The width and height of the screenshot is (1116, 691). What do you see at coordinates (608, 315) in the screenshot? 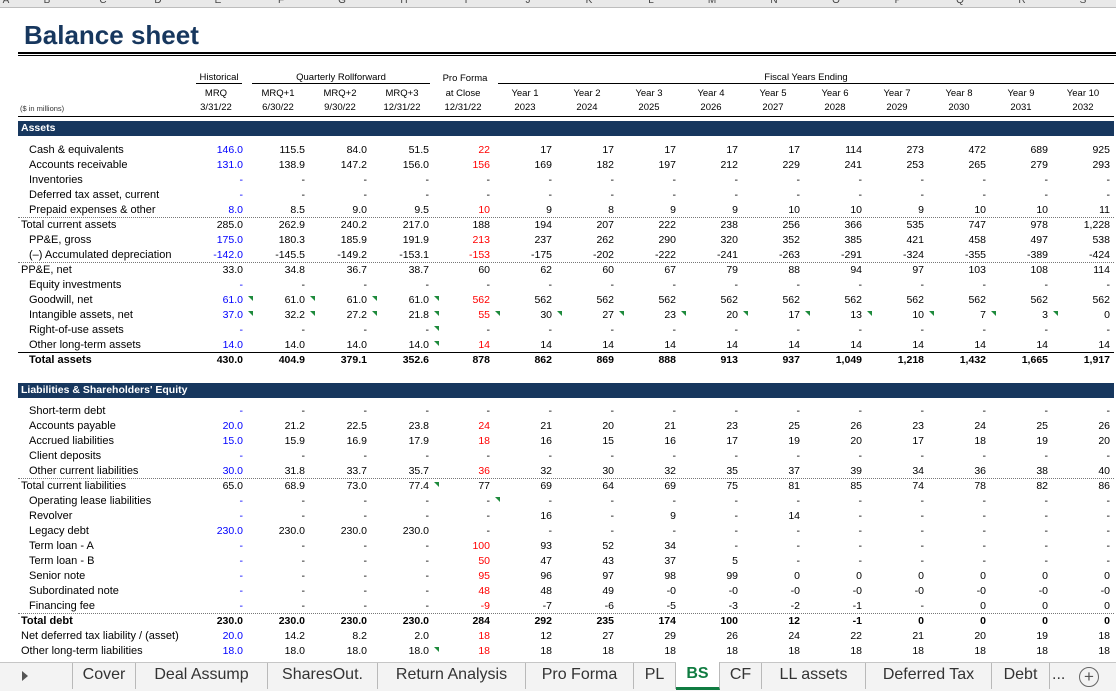
I see `cell-intangible-assets-net-6: 27` at bounding box center [608, 315].